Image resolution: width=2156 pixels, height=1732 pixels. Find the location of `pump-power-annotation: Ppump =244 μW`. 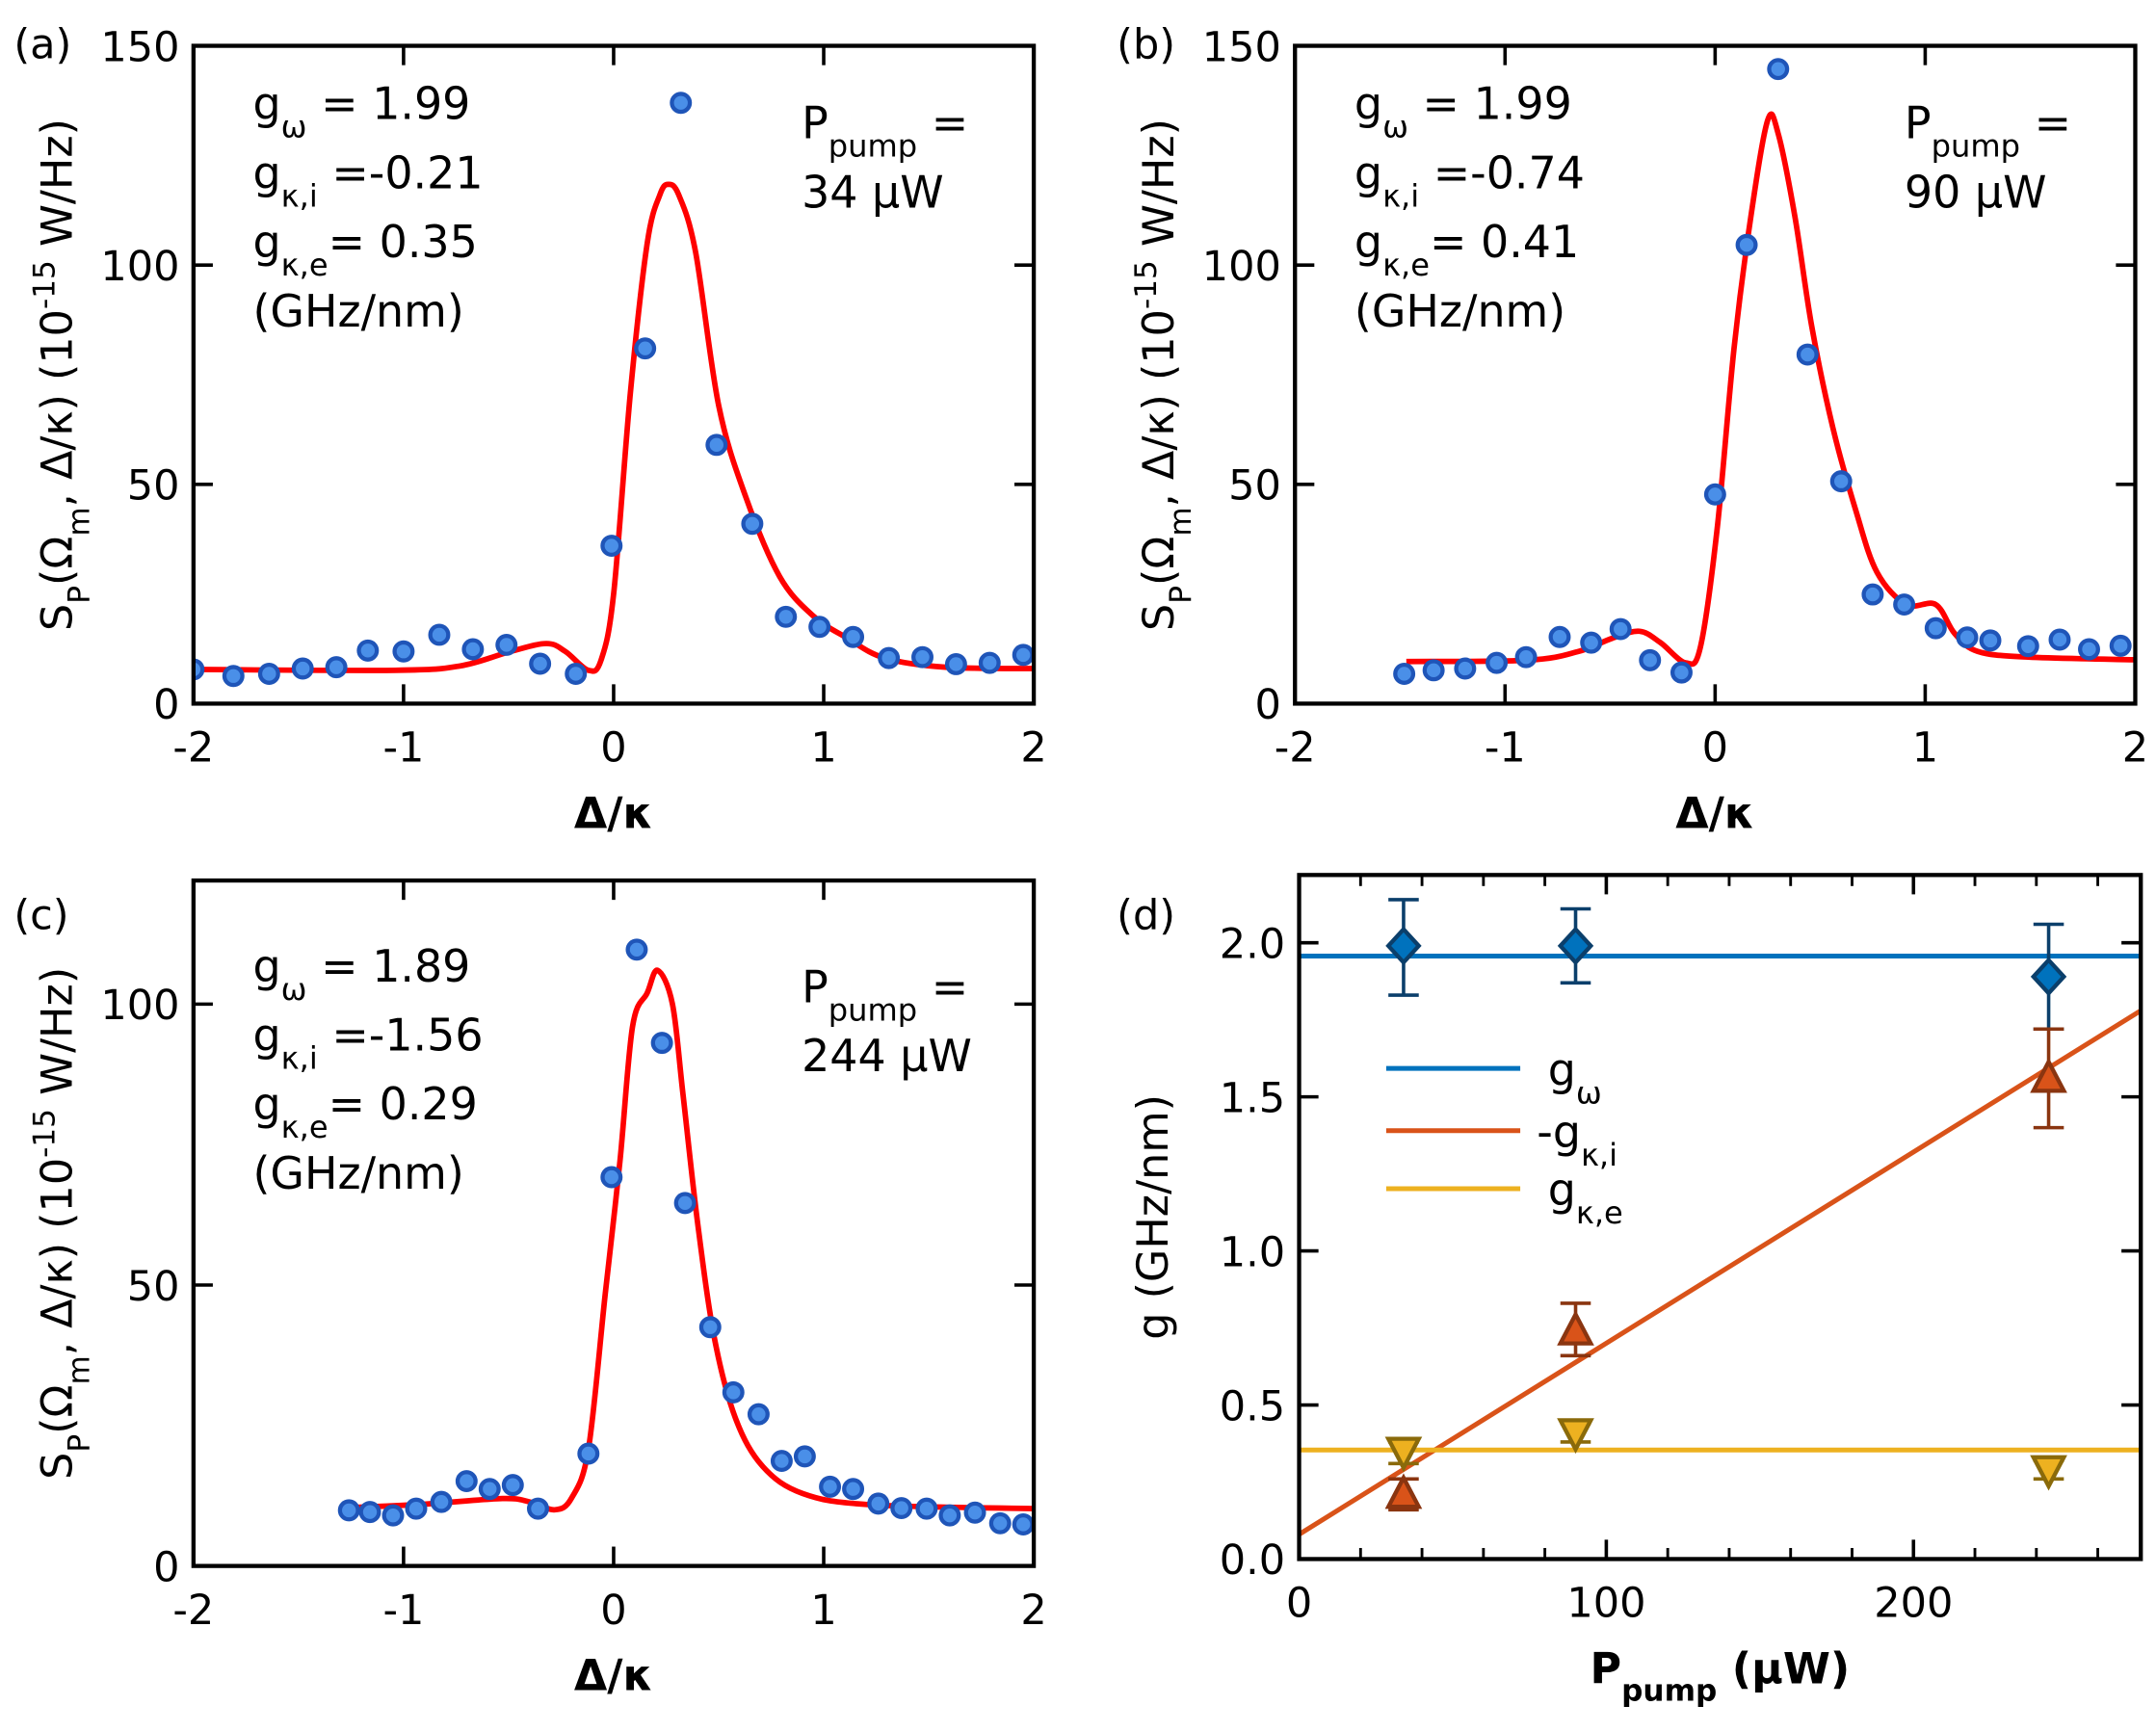

pump-power-annotation: Ppump =244 μW is located at coordinates (887, 1021).